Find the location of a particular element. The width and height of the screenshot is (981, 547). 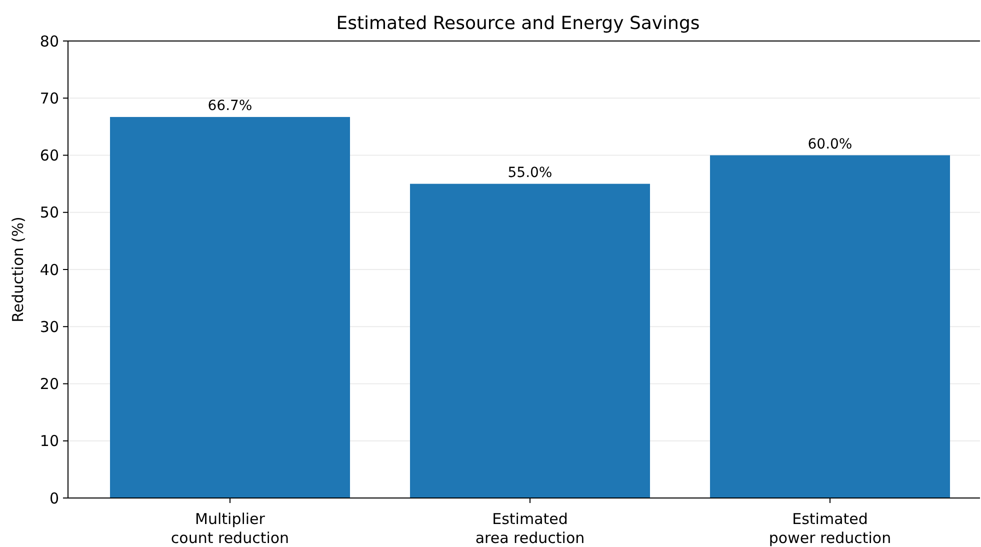

x-tick-label: Multiplier count reduction is located at coordinates (230, 528).